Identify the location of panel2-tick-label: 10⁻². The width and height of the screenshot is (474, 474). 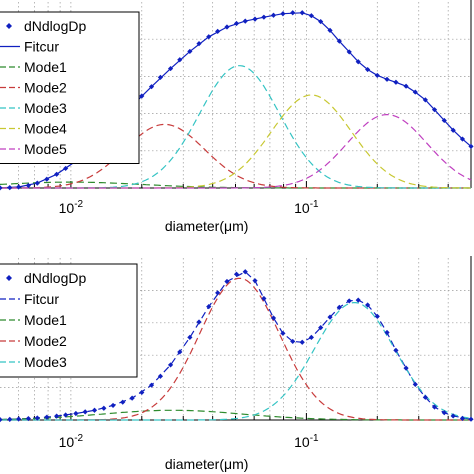
(71, 441).